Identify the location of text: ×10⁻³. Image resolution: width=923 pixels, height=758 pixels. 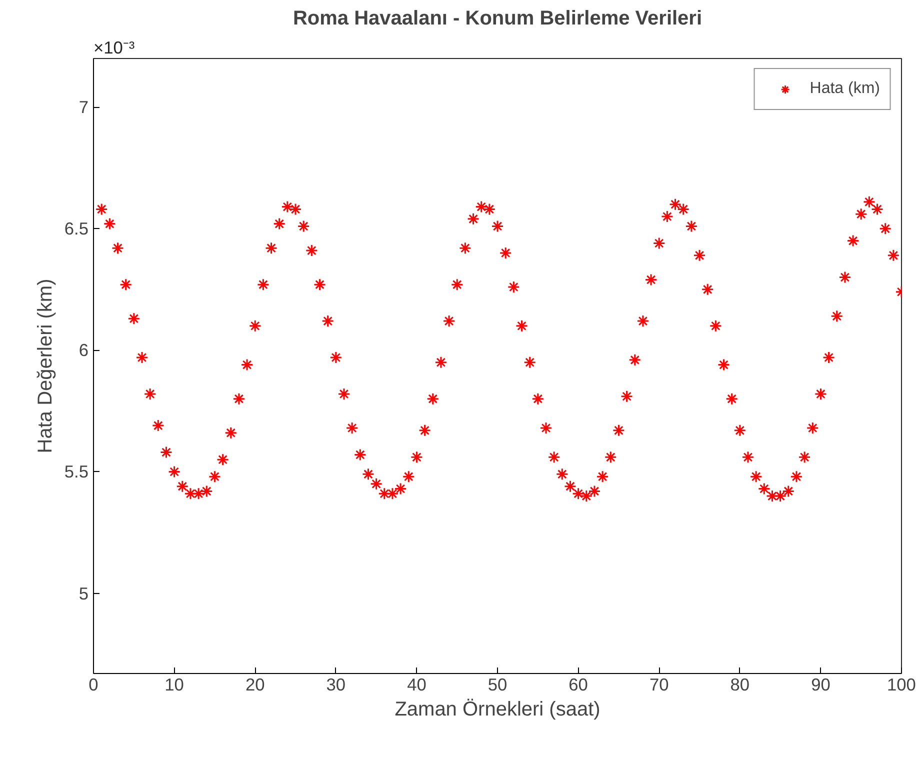
(114, 48).